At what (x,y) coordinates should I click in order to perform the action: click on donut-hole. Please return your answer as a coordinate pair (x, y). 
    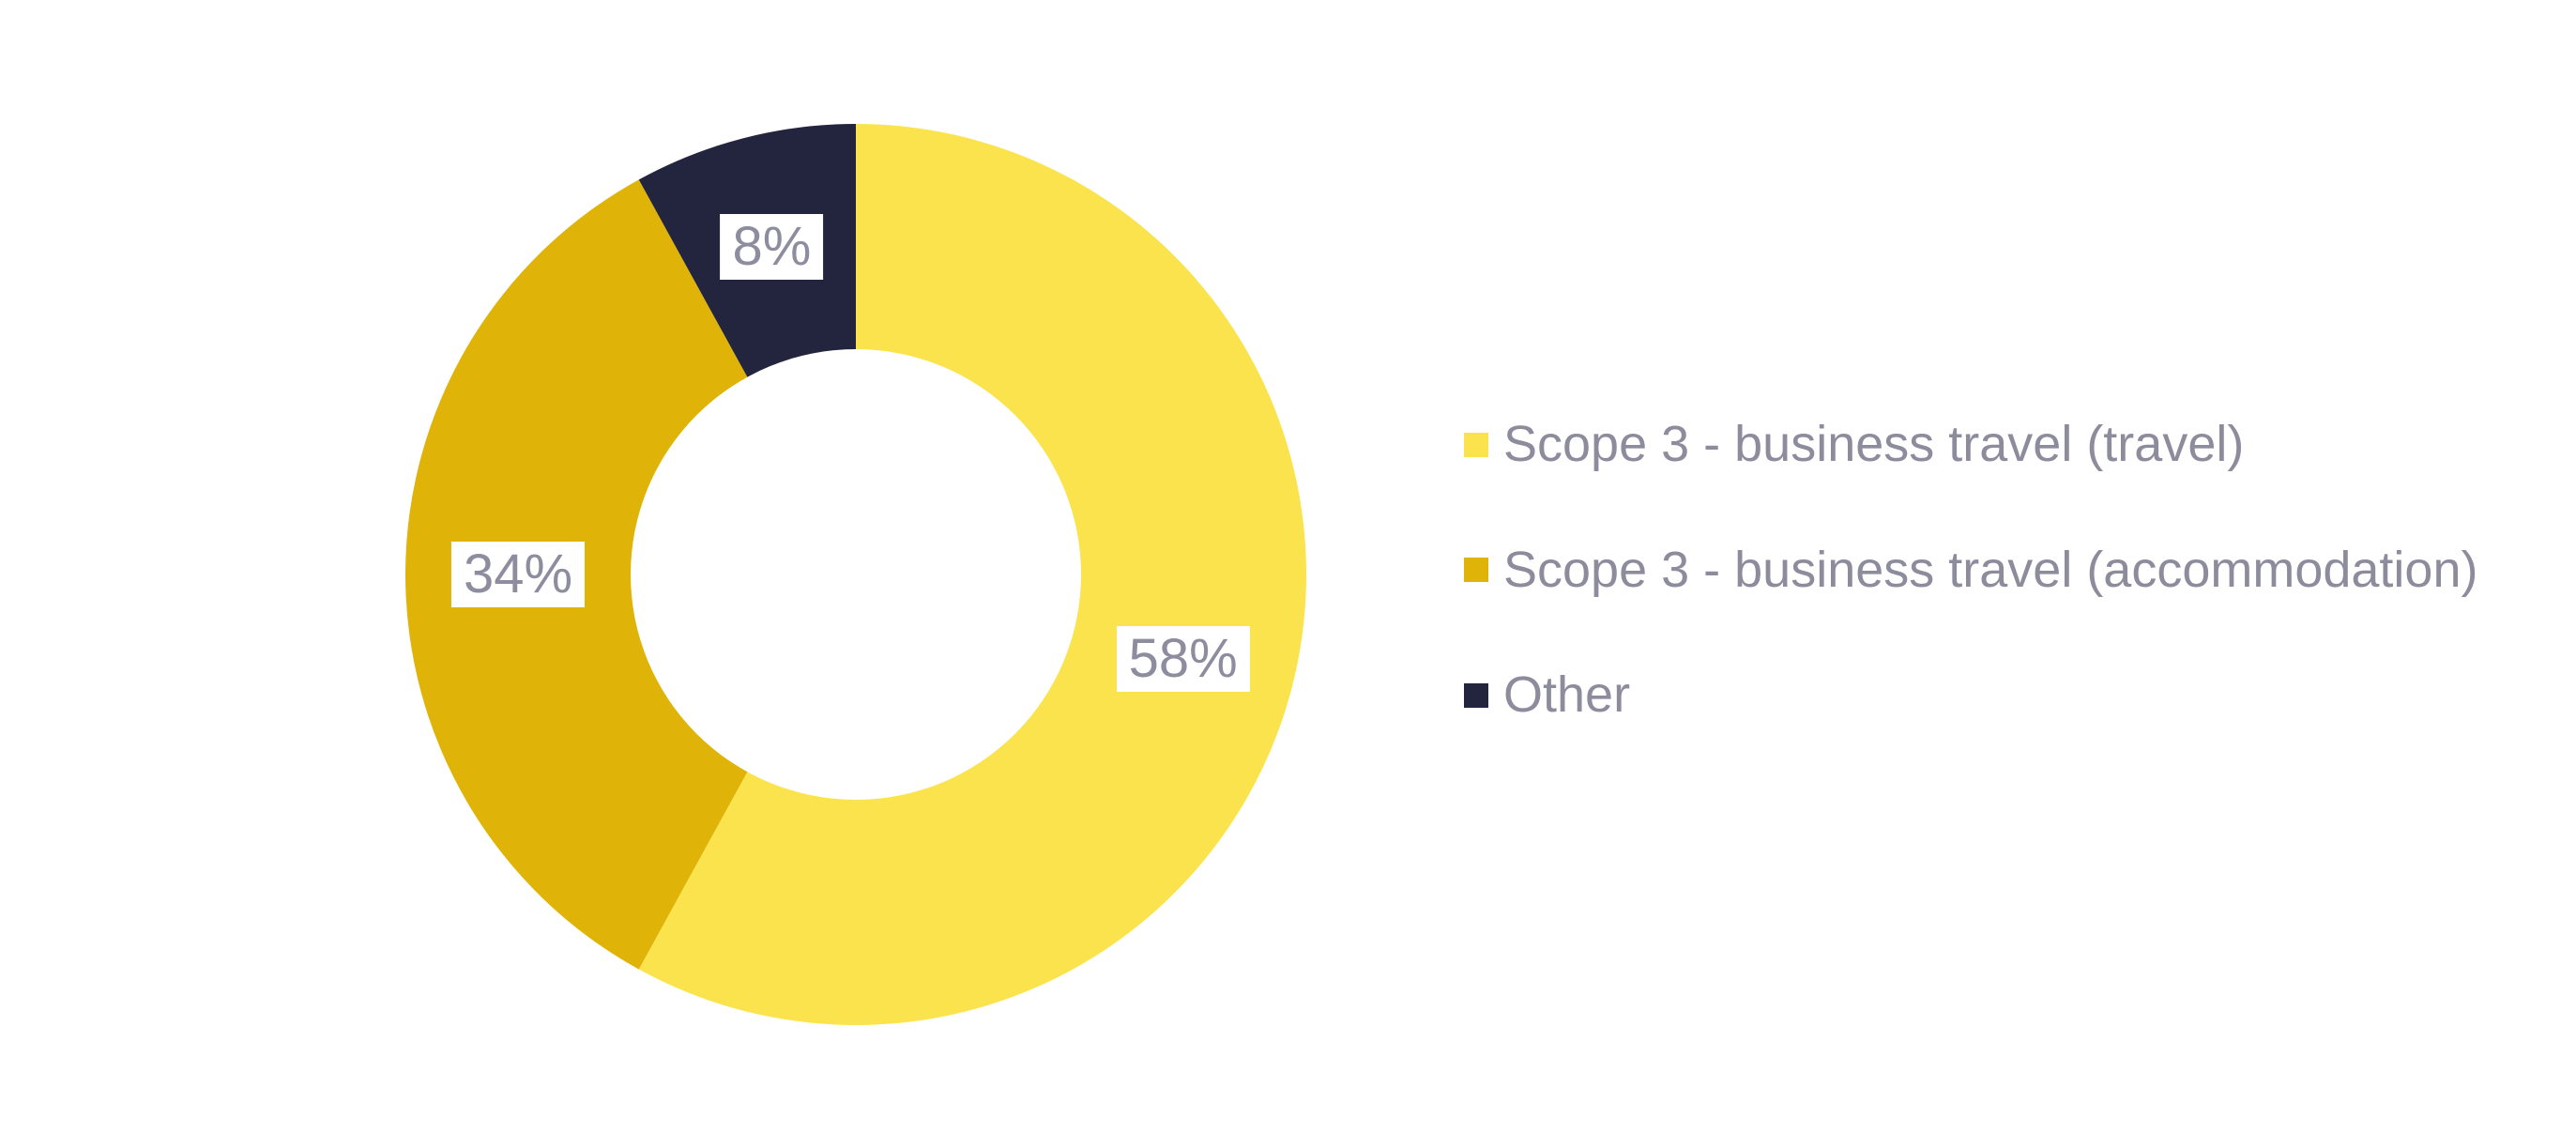
    Looking at the image, I should click on (856, 574).